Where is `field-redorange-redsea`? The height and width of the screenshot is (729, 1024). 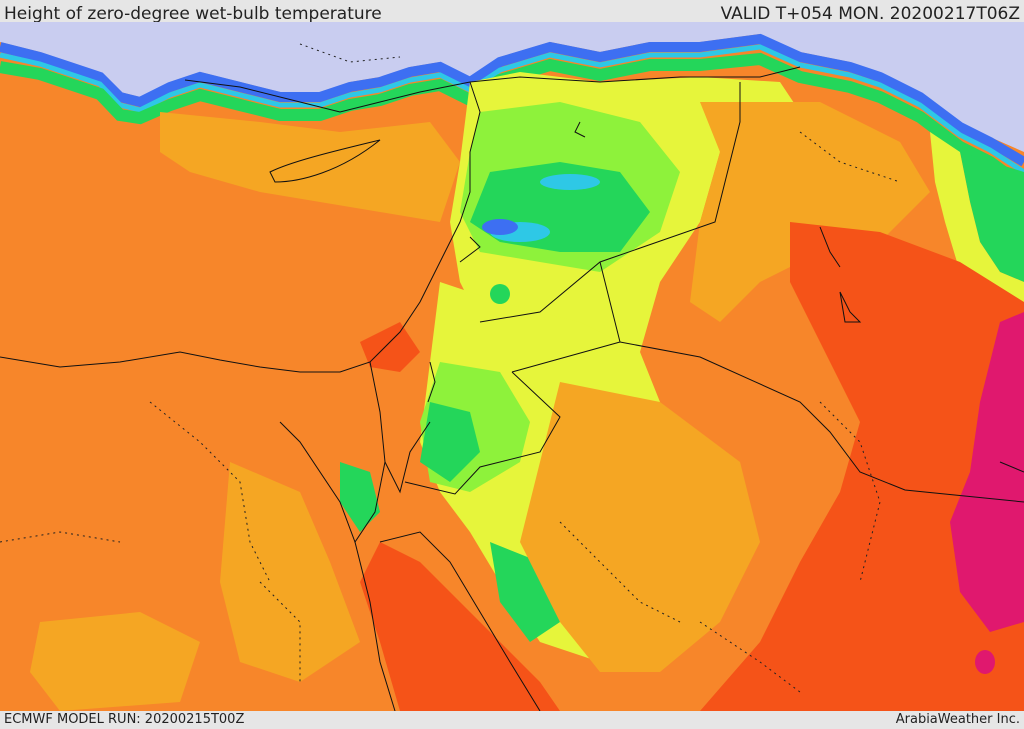 field-redorange-redsea is located at coordinates (460, 626).